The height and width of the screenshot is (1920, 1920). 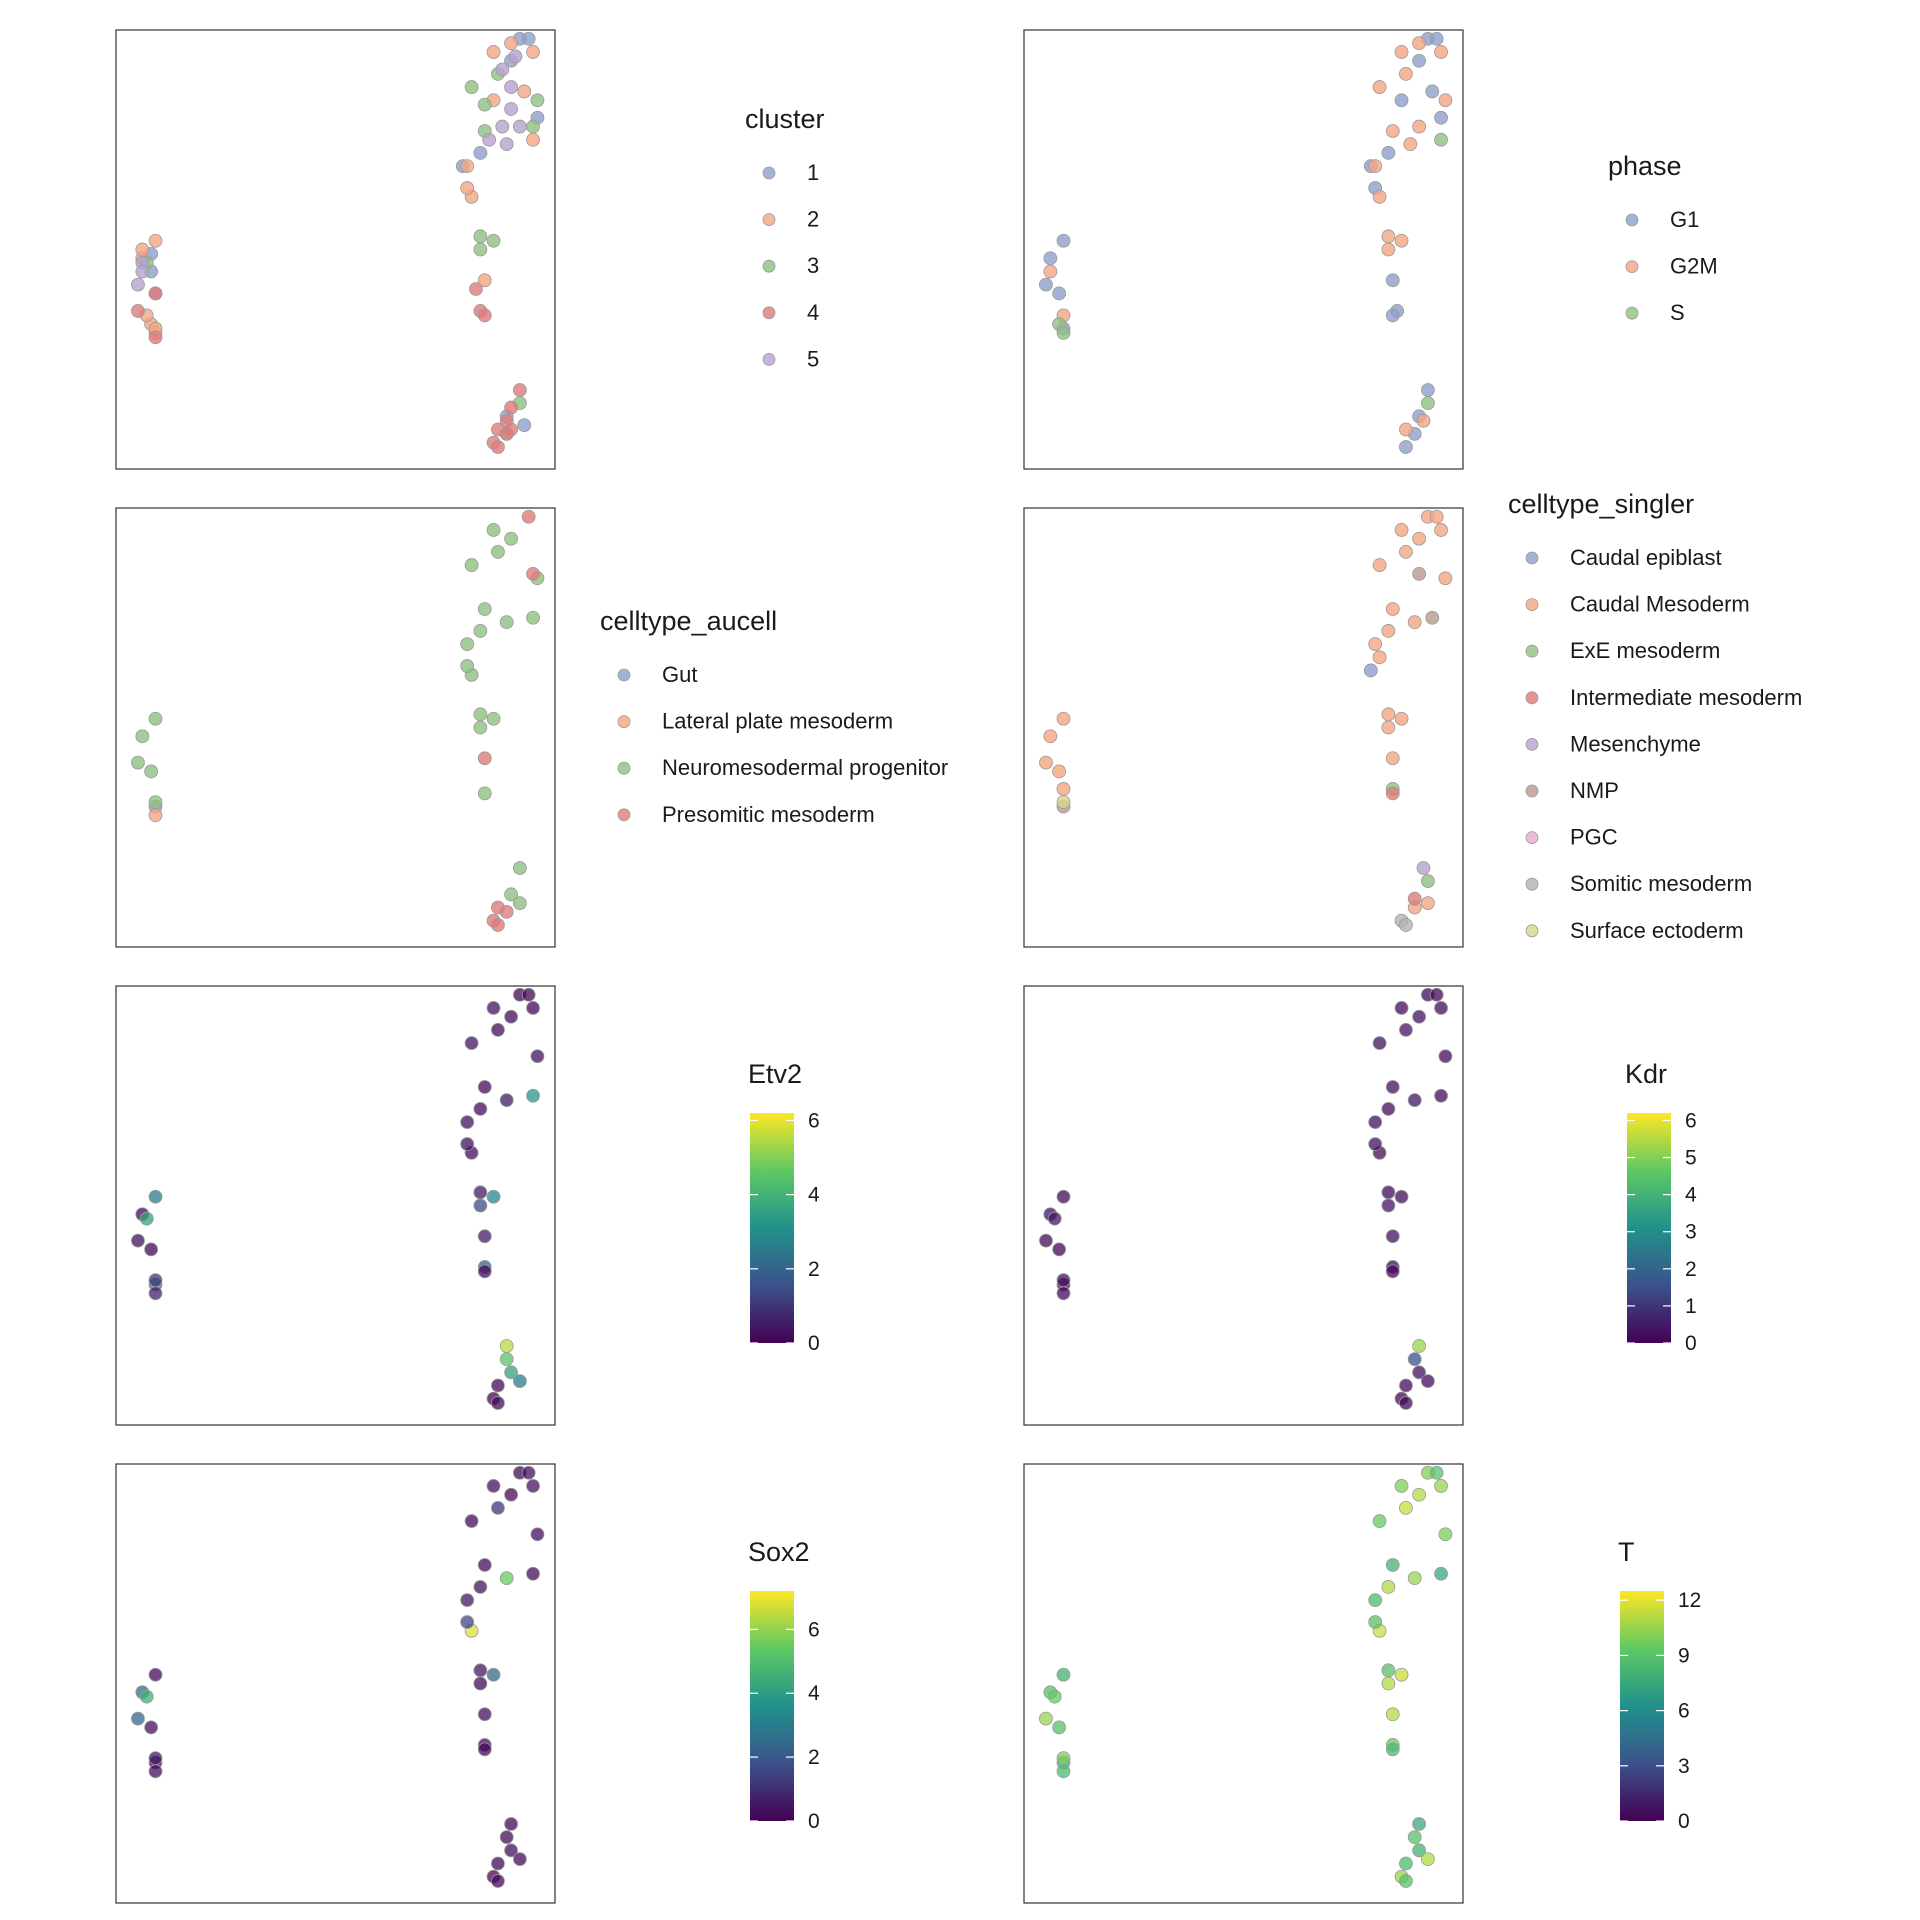 I want to click on legend-label: NMP, so click(x=1594, y=790).